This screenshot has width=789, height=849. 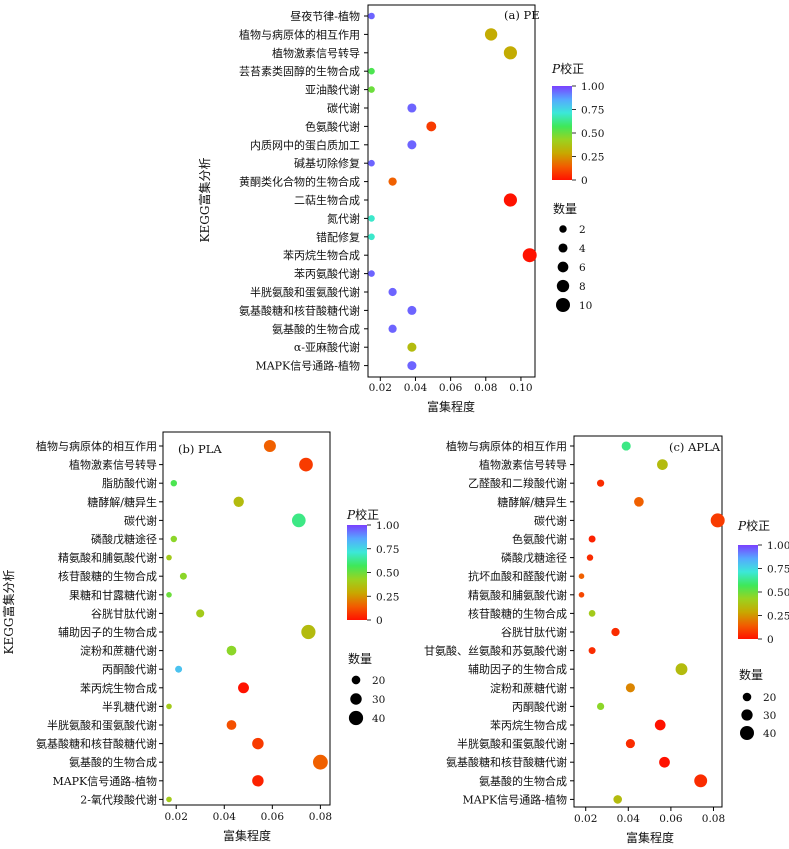 I want to click on category-label: 抗坏血酸和醛酸代谢, so click(x=517, y=576).